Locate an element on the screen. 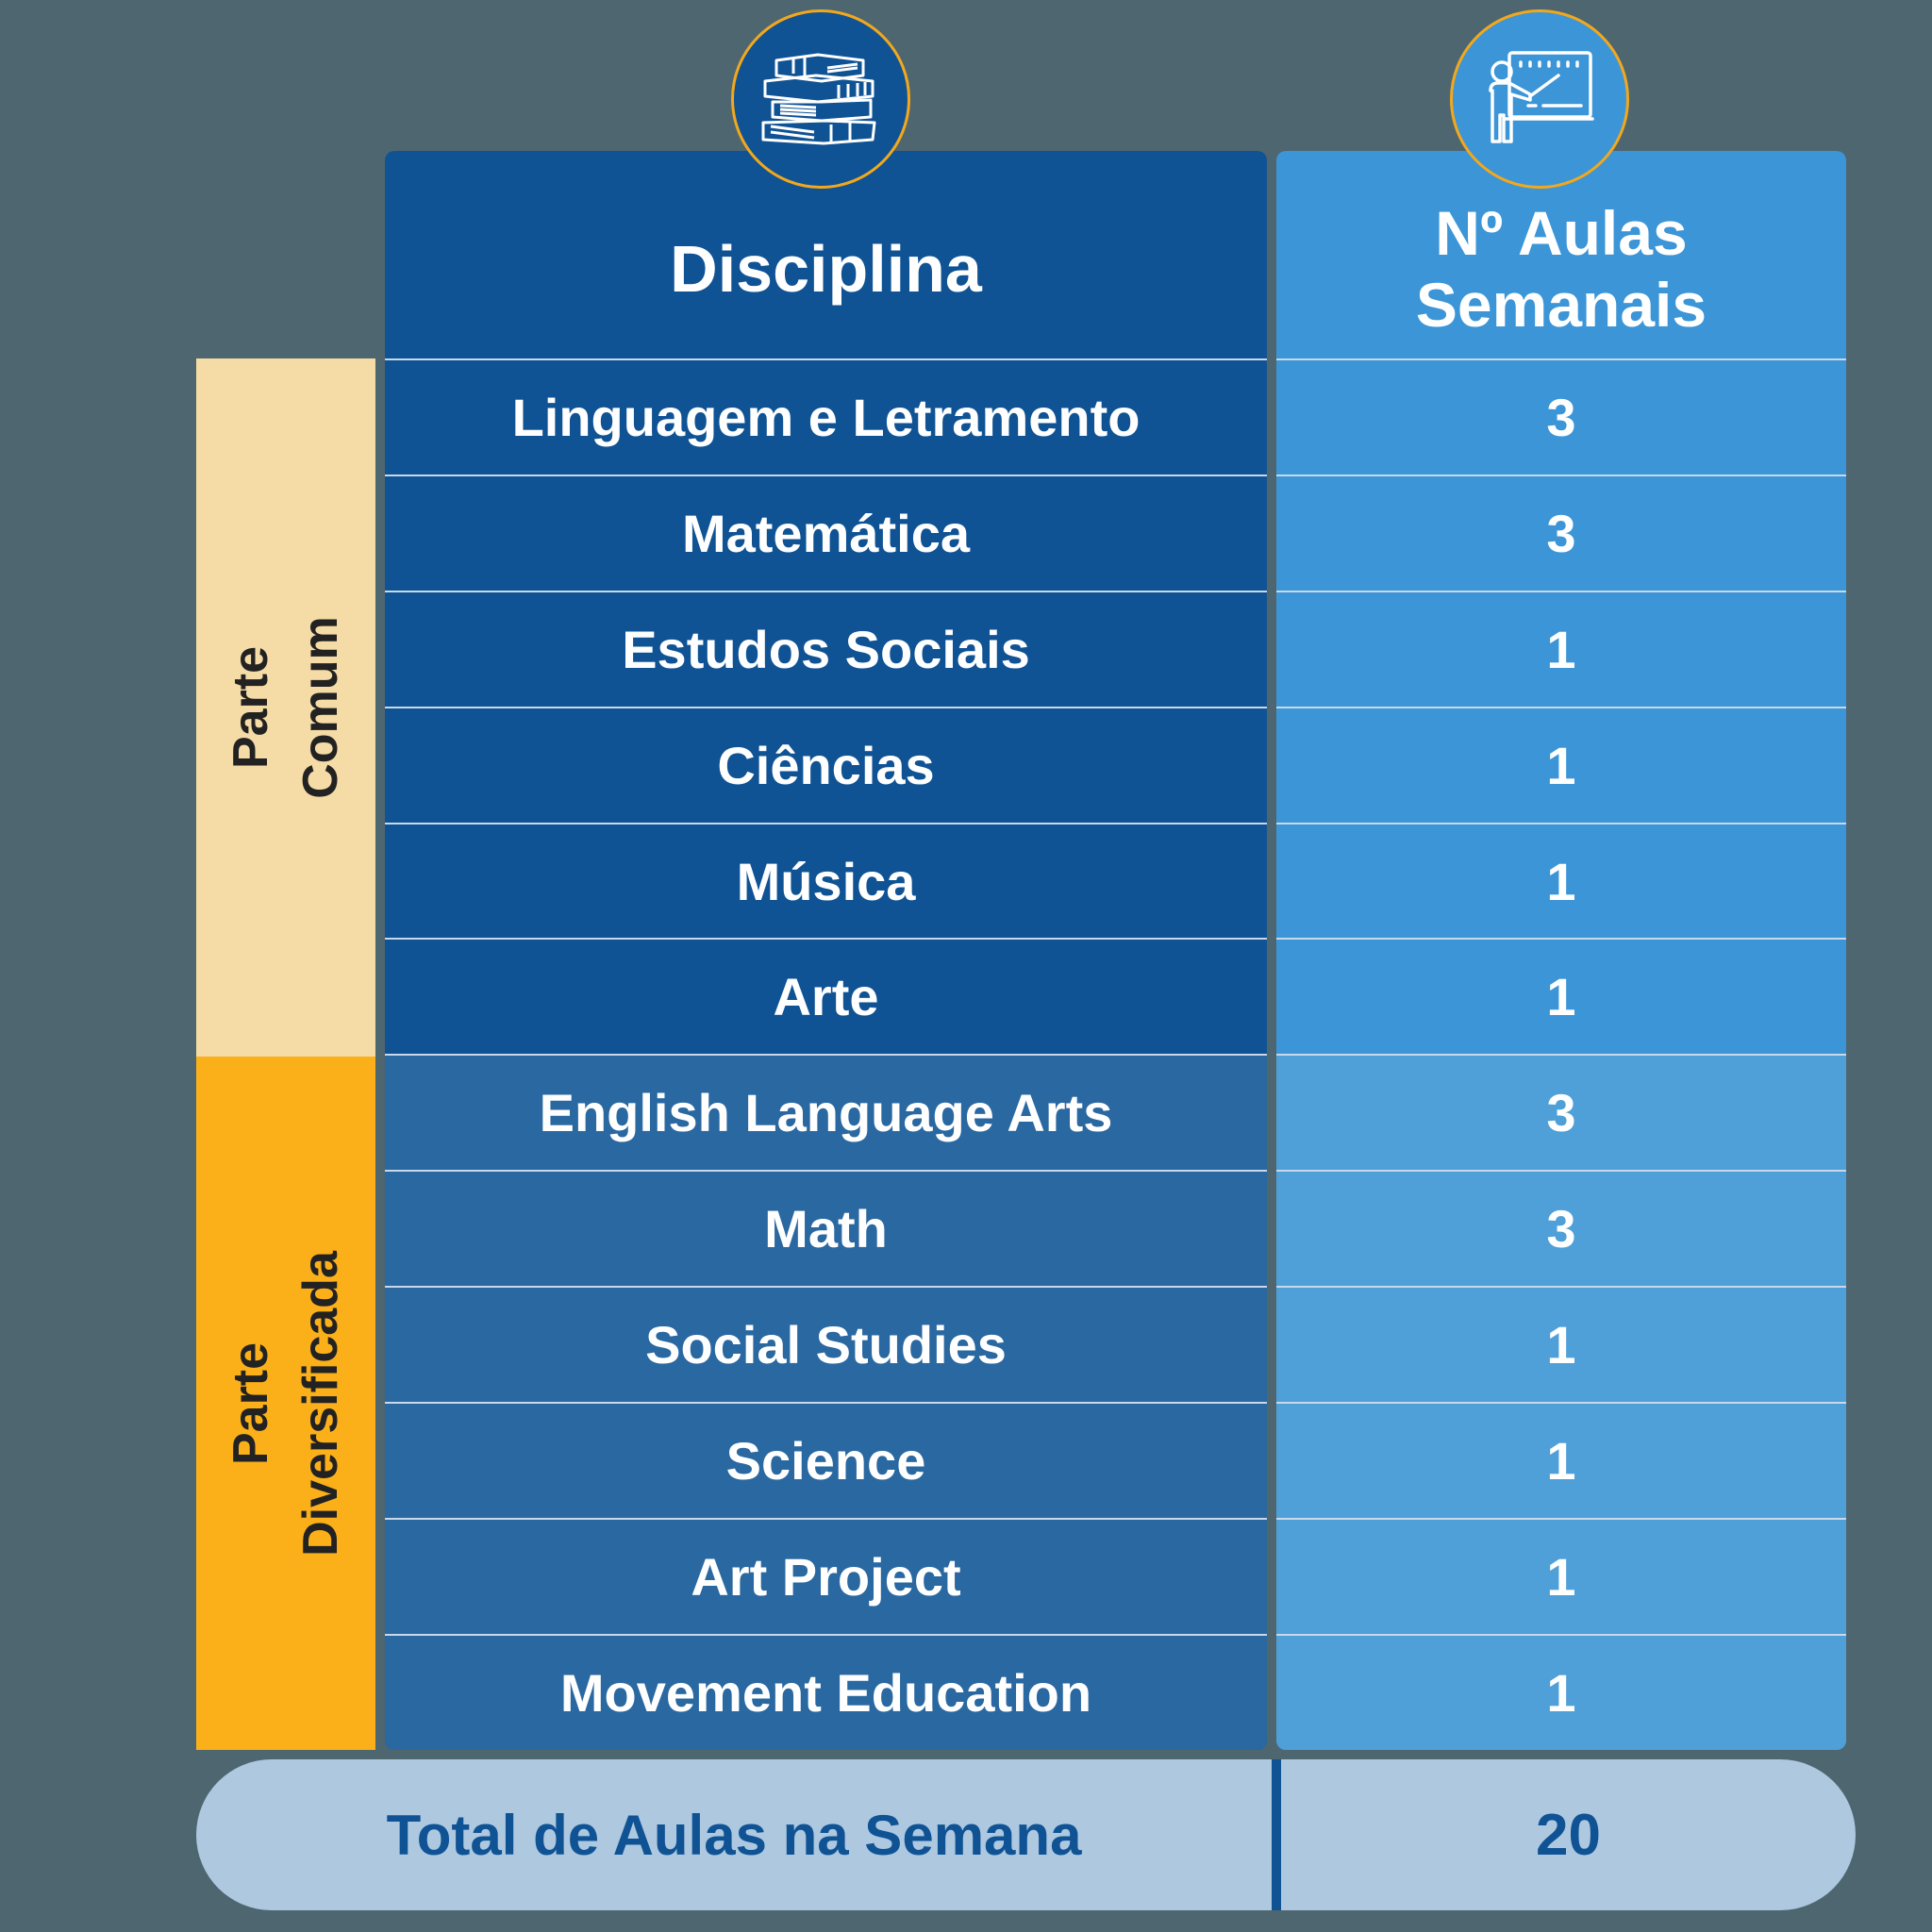  aulas-header-line1: Nº Aulas is located at coordinates (1562, 233).